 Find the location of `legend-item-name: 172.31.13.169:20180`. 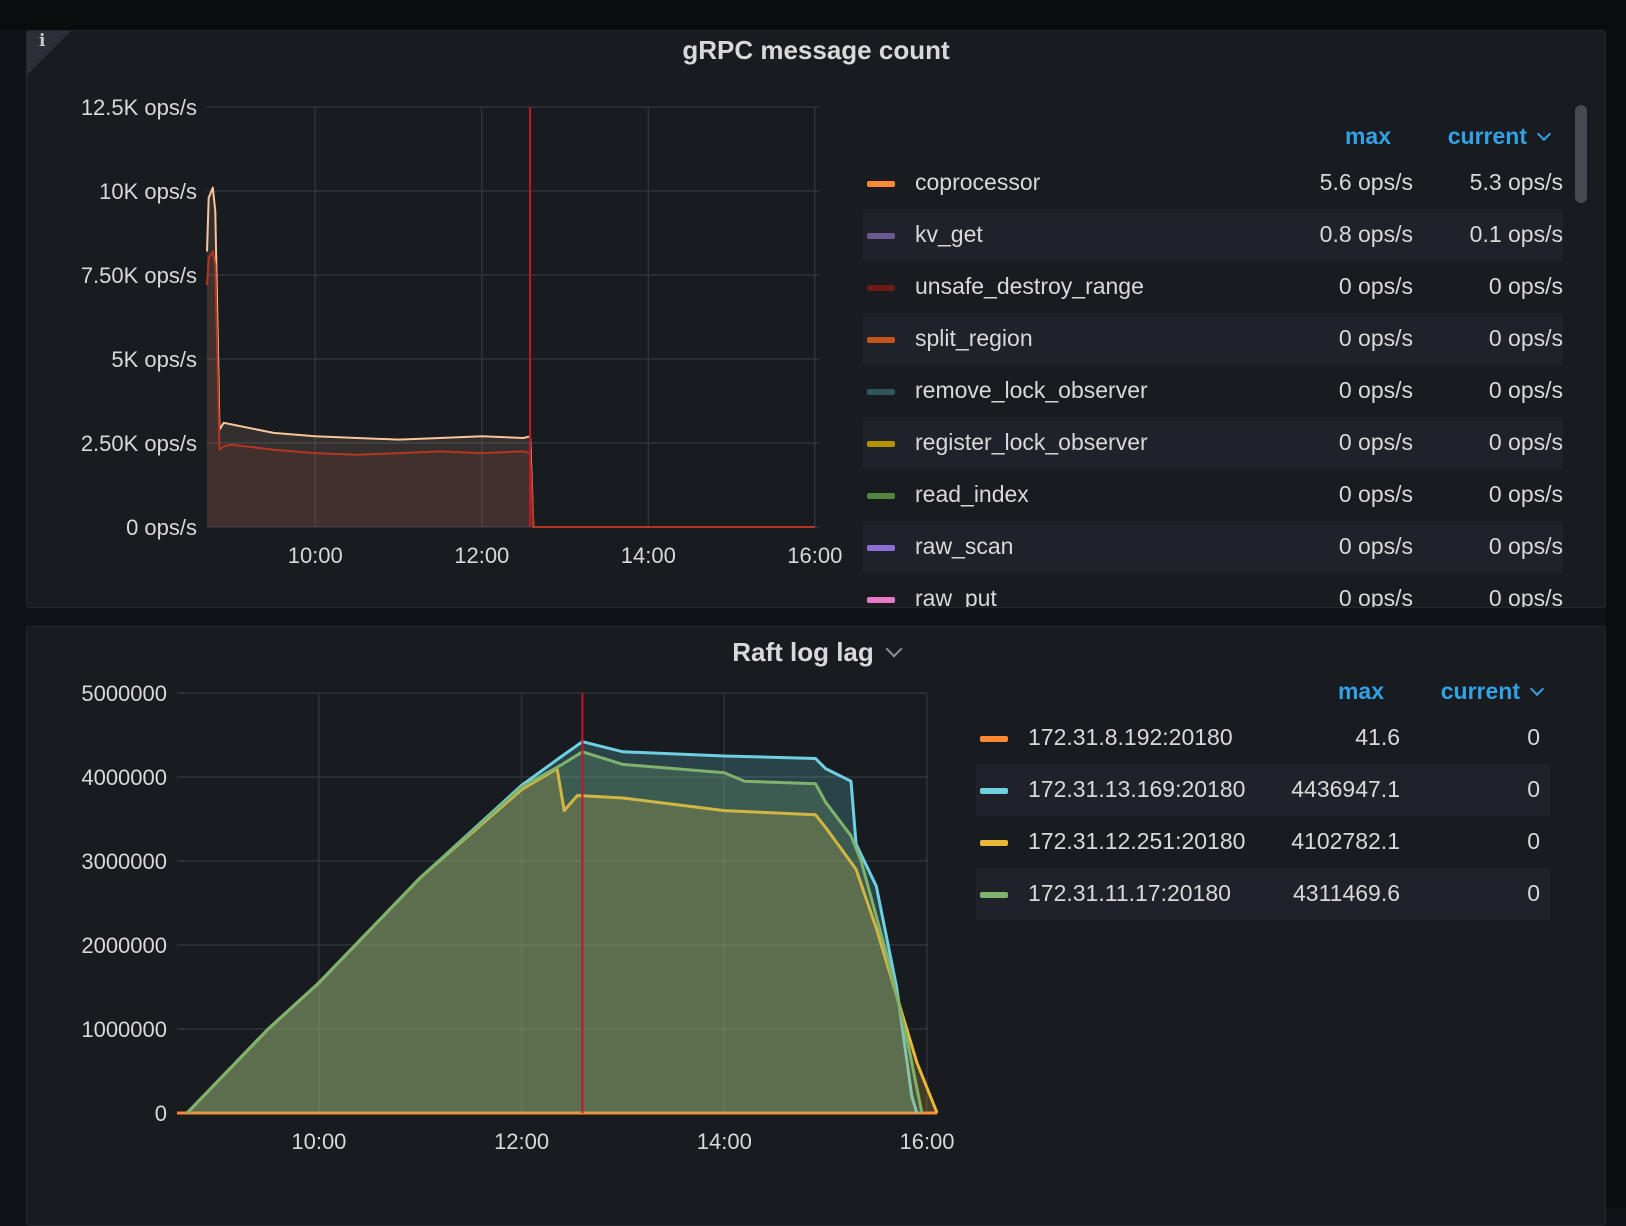

legend-item-name: 172.31.13.169:20180 is located at coordinates (1137, 789).